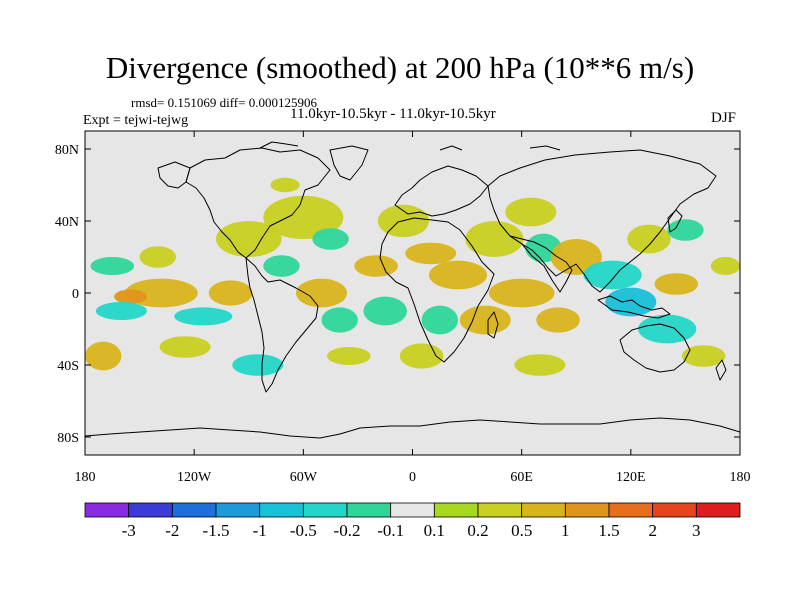  I want to click on colorbar-label: -0.2, so click(347, 530).